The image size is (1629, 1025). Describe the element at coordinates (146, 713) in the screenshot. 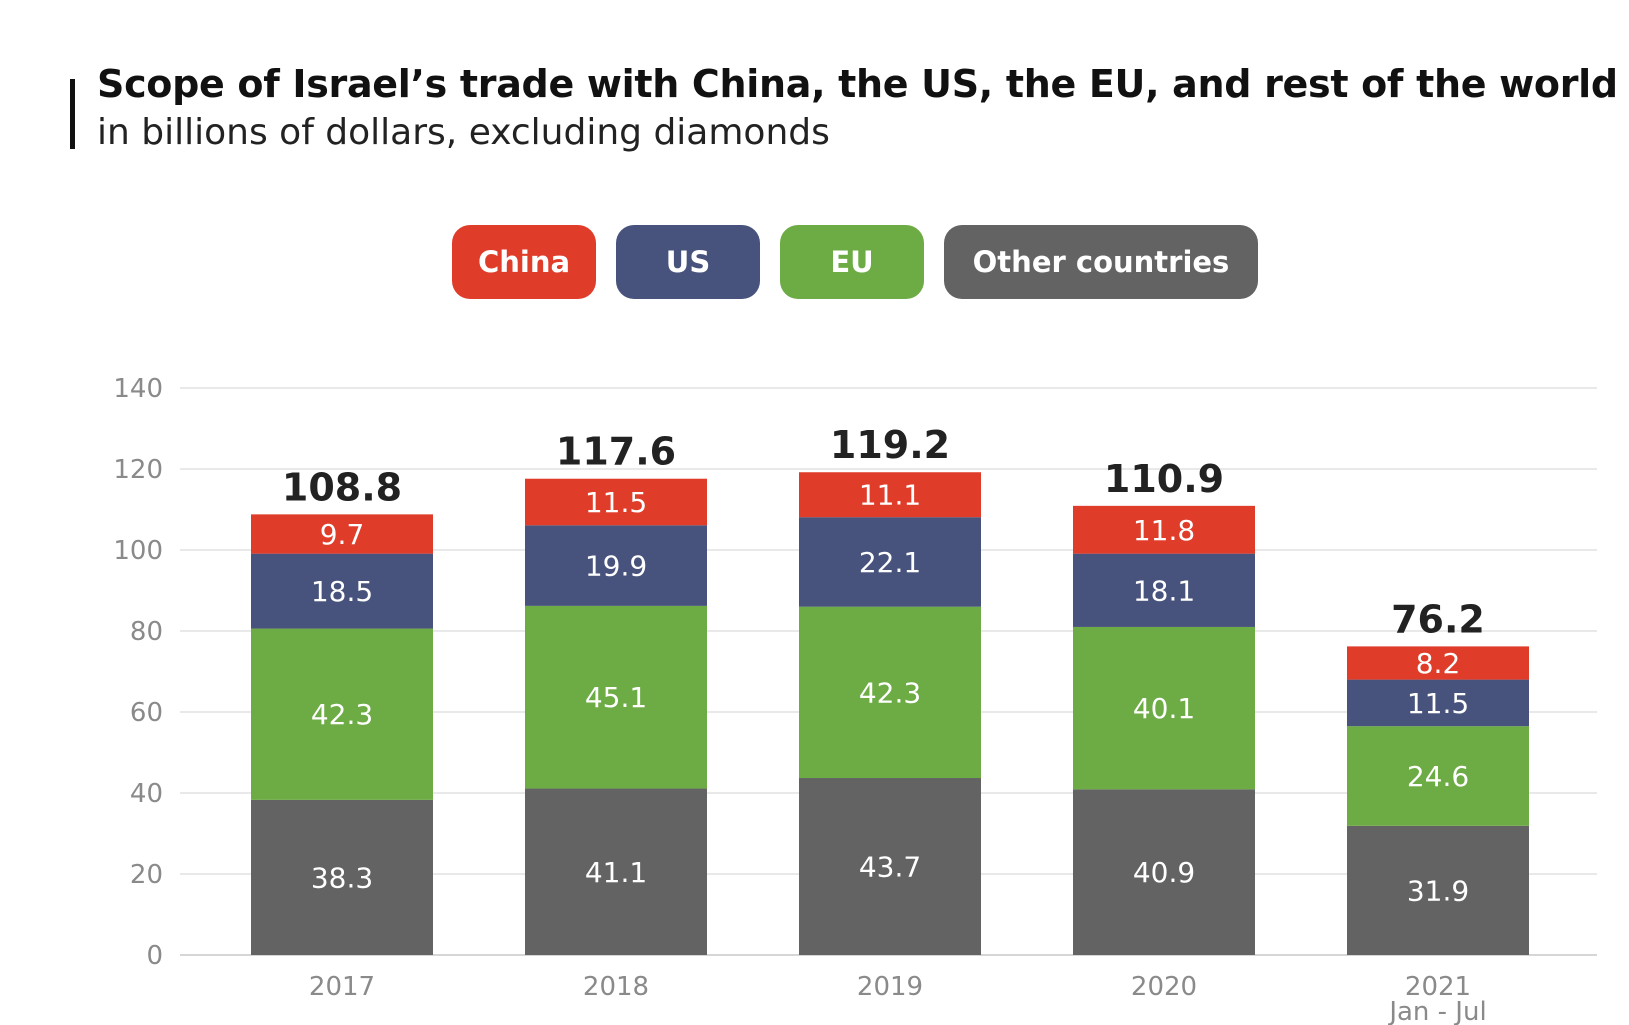

I see `y-tick-label: 60` at that location.